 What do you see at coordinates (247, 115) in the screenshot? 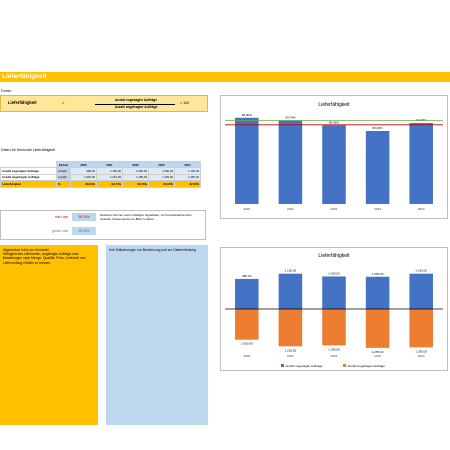
I see `bar-value-label: 98,00%` at bounding box center [247, 115].